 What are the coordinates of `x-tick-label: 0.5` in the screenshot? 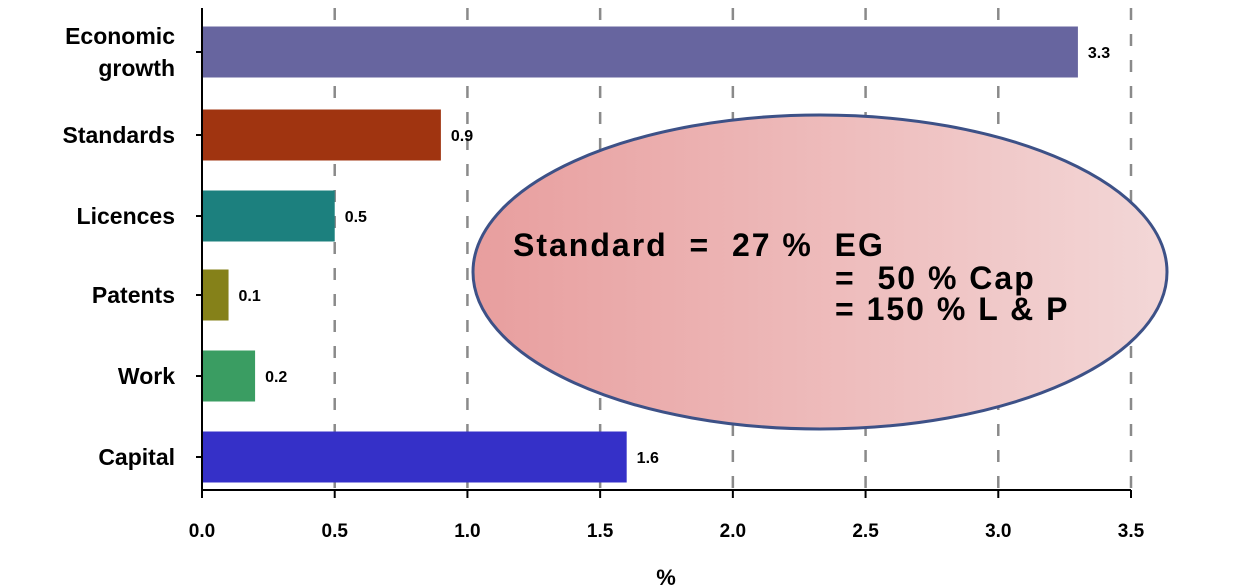 It's located at (335, 531).